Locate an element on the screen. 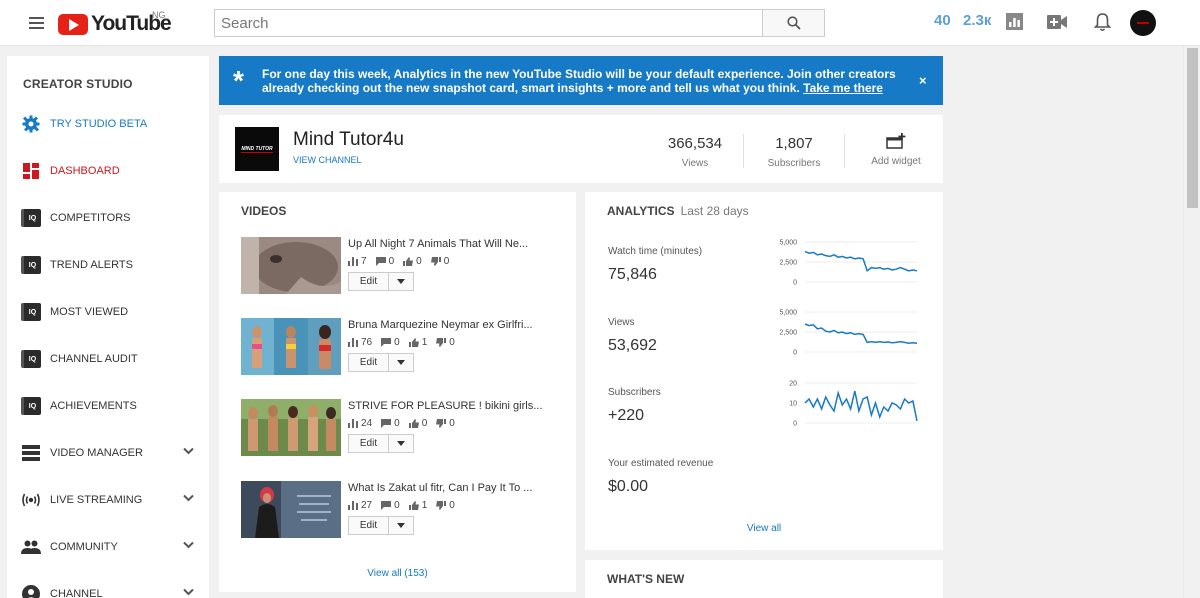 This screenshot has width=1200, height=598. sidebar-item-channel: CHANNEL is located at coordinates (108, 588).